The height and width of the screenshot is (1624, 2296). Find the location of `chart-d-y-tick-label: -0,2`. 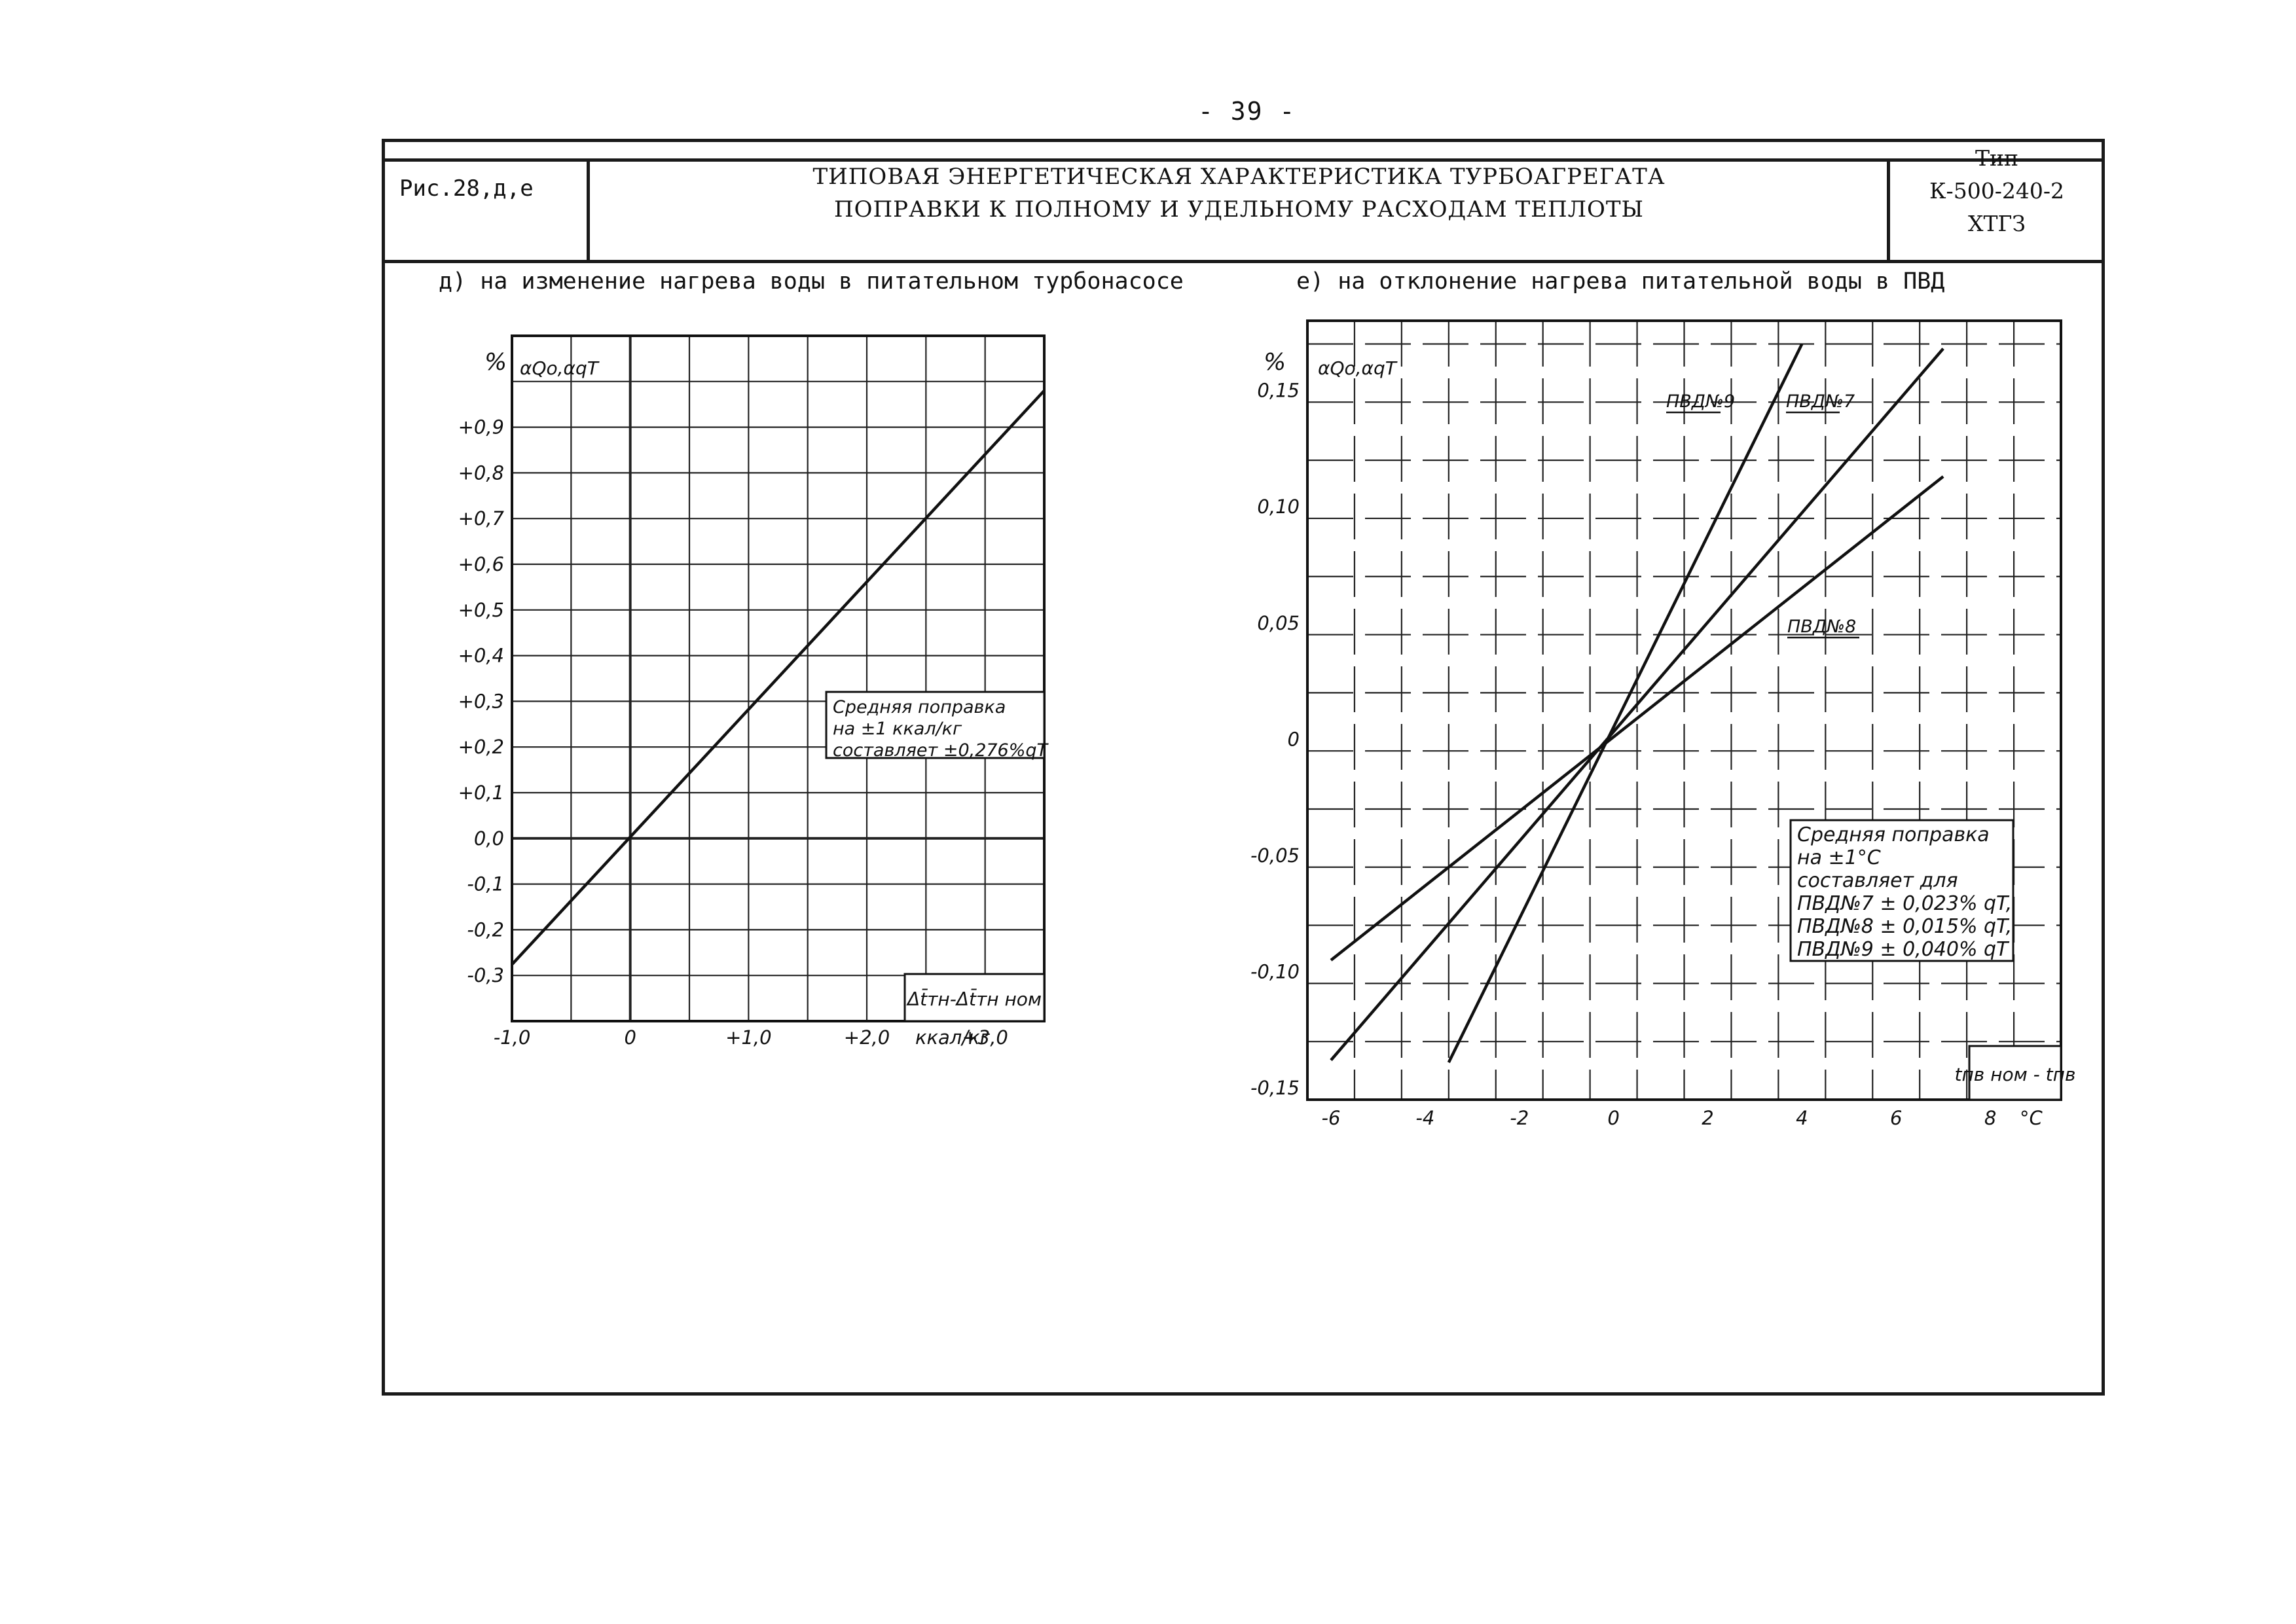

chart-d-y-tick-label: -0,2 is located at coordinates (485, 929).